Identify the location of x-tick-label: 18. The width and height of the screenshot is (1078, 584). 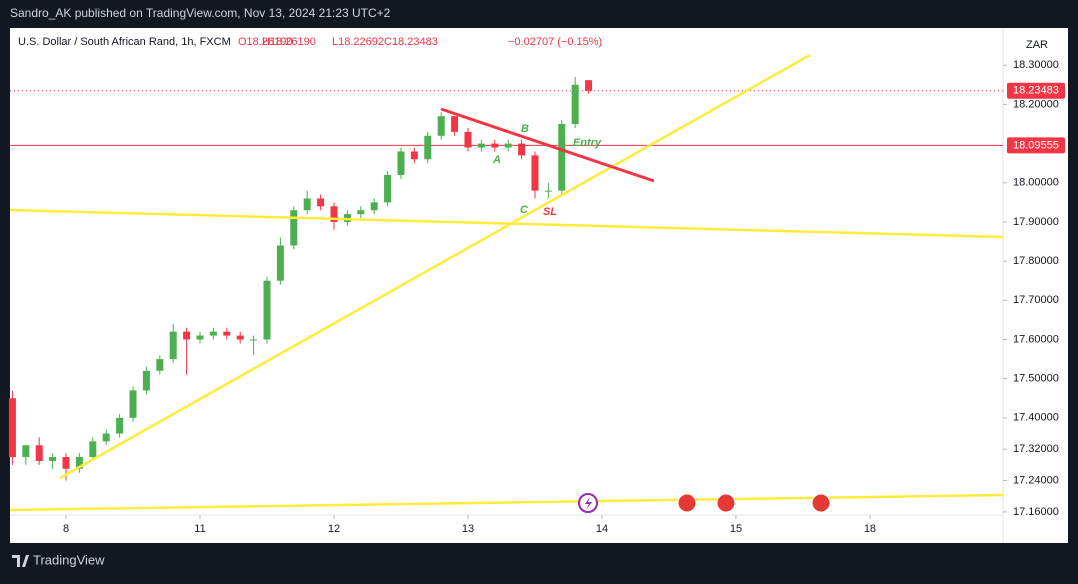
(870, 529).